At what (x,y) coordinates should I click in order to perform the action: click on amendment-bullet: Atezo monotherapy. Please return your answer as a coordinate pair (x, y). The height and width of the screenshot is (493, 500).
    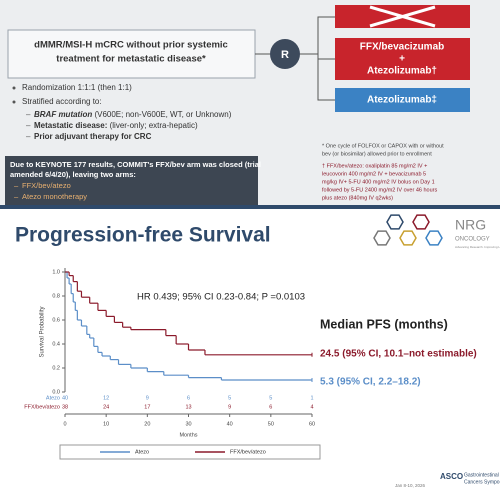
    Looking at the image, I should click on (54, 196).